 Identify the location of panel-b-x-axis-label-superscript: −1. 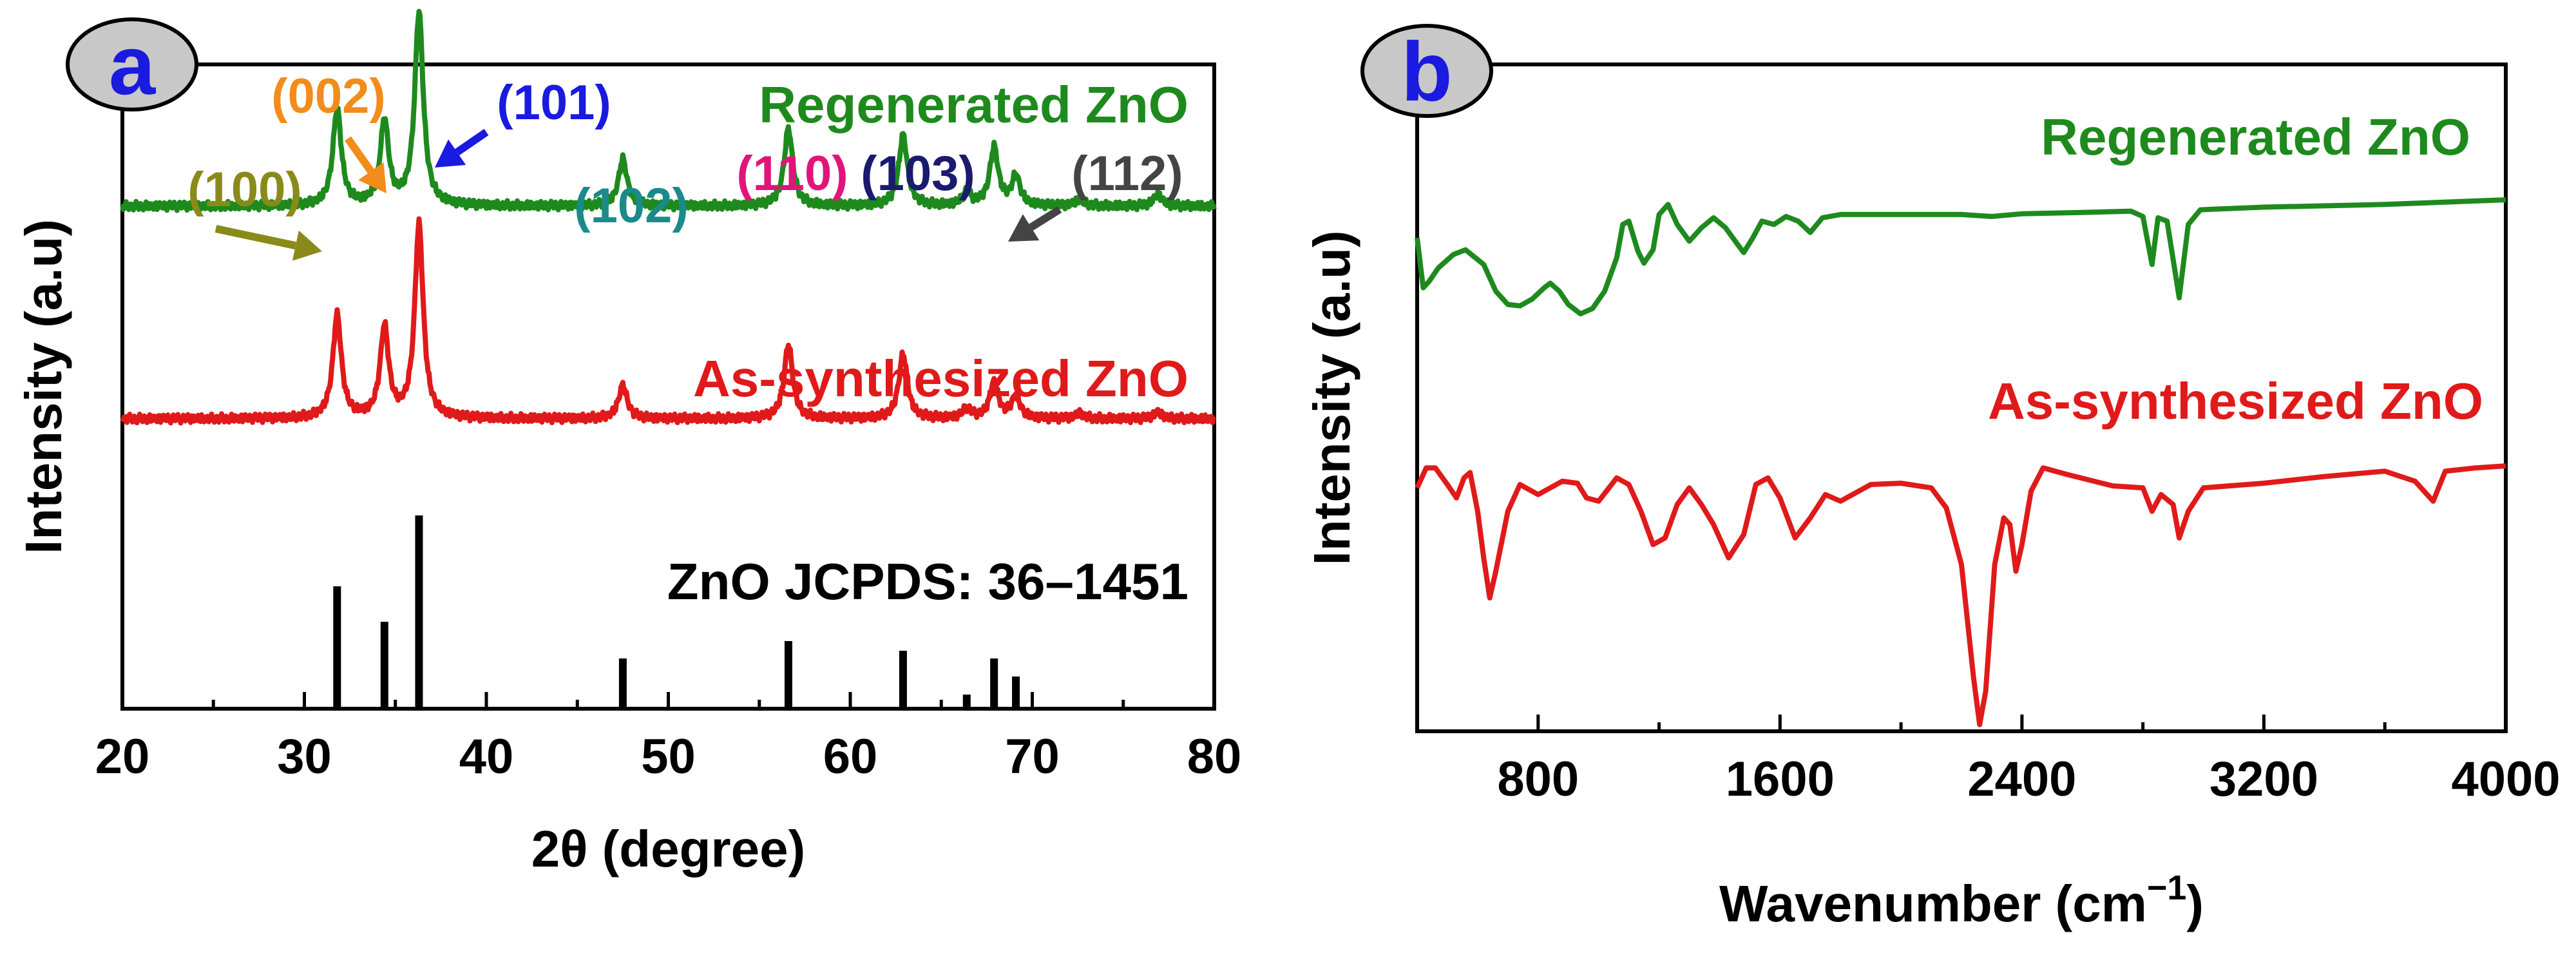
(2167, 888).